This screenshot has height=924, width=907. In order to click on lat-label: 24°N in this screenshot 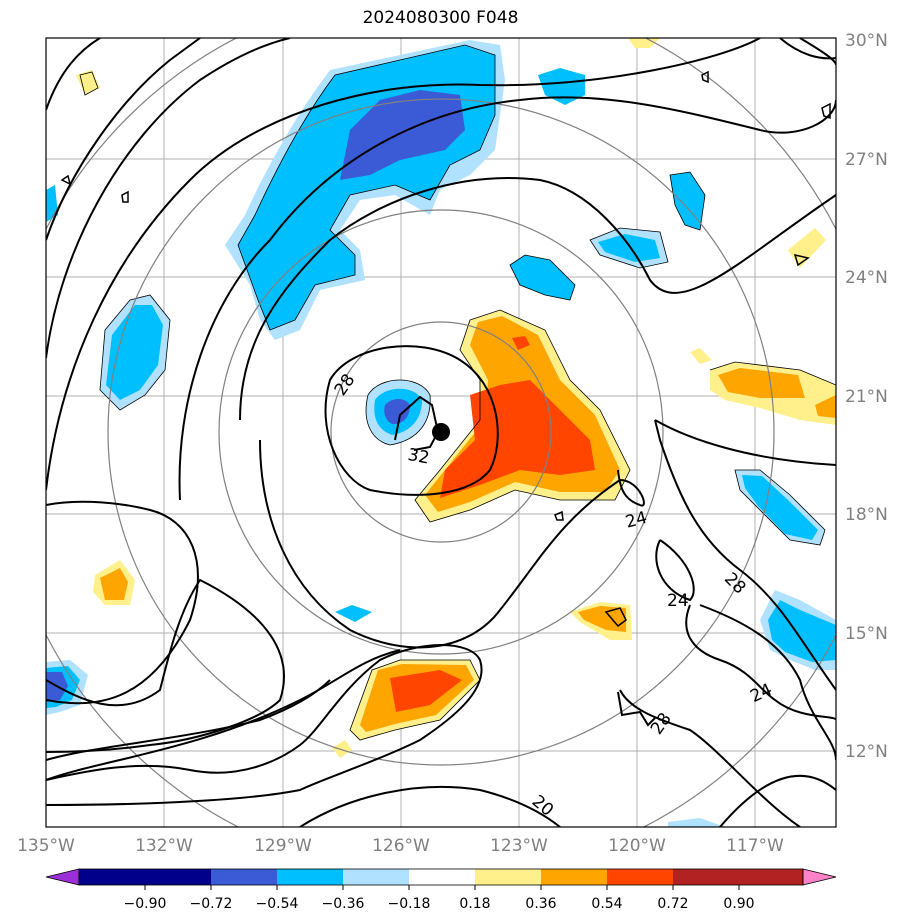, I will do `click(866, 278)`.